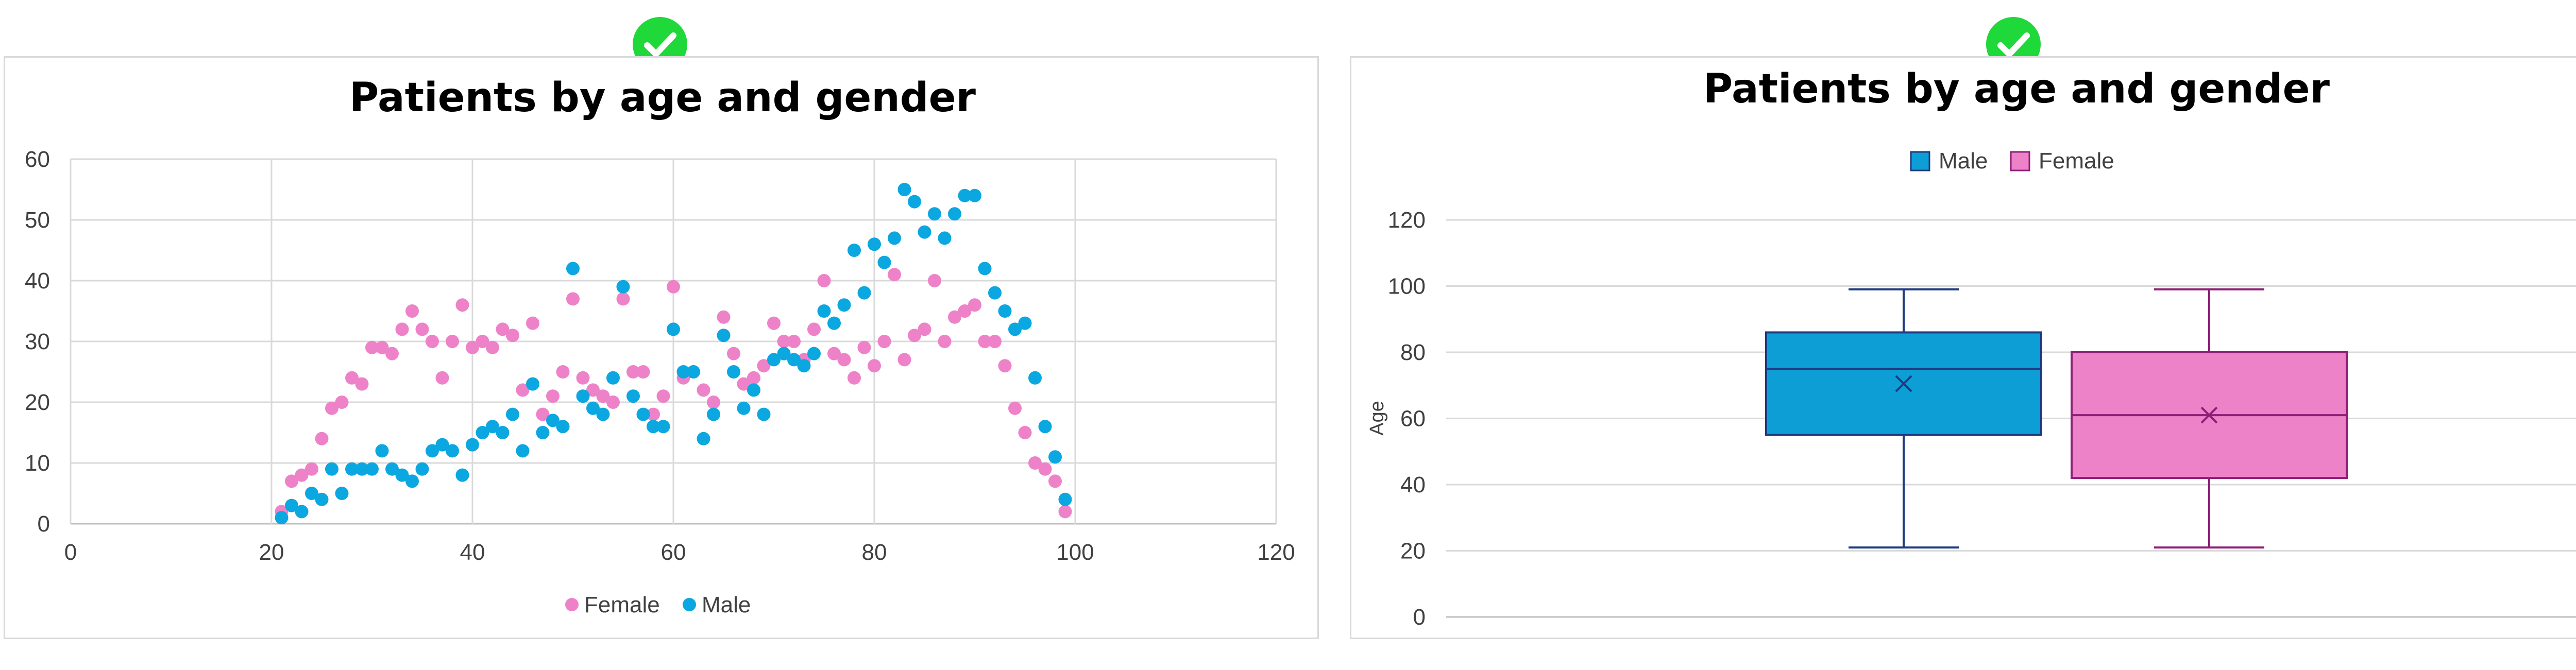 The width and height of the screenshot is (2576, 670). What do you see at coordinates (673, 552) in the screenshot?
I see `scatter-x-tick-label: 60` at bounding box center [673, 552].